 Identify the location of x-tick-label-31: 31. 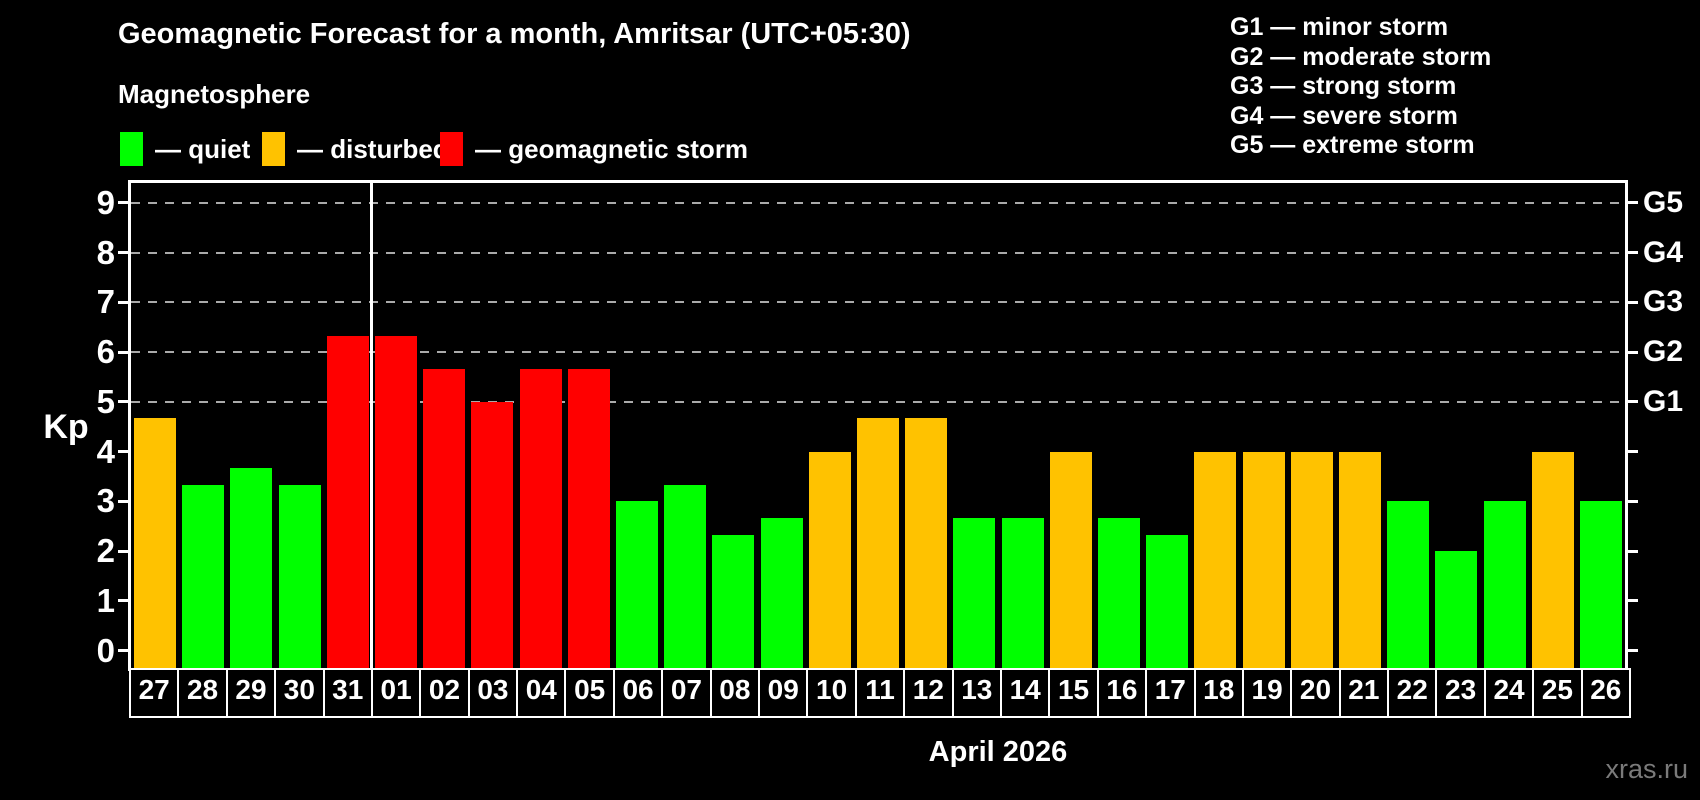
(347, 693).